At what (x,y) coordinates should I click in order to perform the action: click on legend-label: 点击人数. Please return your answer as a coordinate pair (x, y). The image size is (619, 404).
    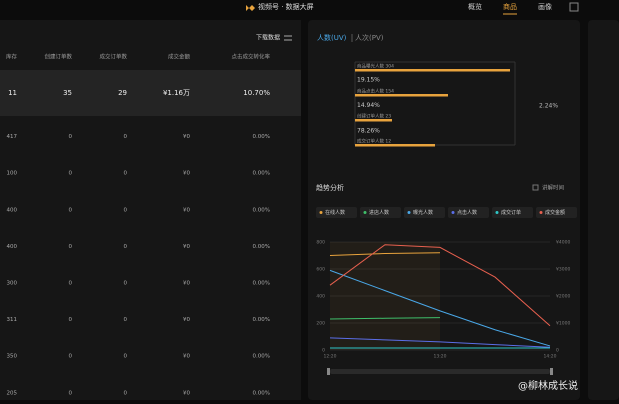
    Looking at the image, I should click on (467, 212).